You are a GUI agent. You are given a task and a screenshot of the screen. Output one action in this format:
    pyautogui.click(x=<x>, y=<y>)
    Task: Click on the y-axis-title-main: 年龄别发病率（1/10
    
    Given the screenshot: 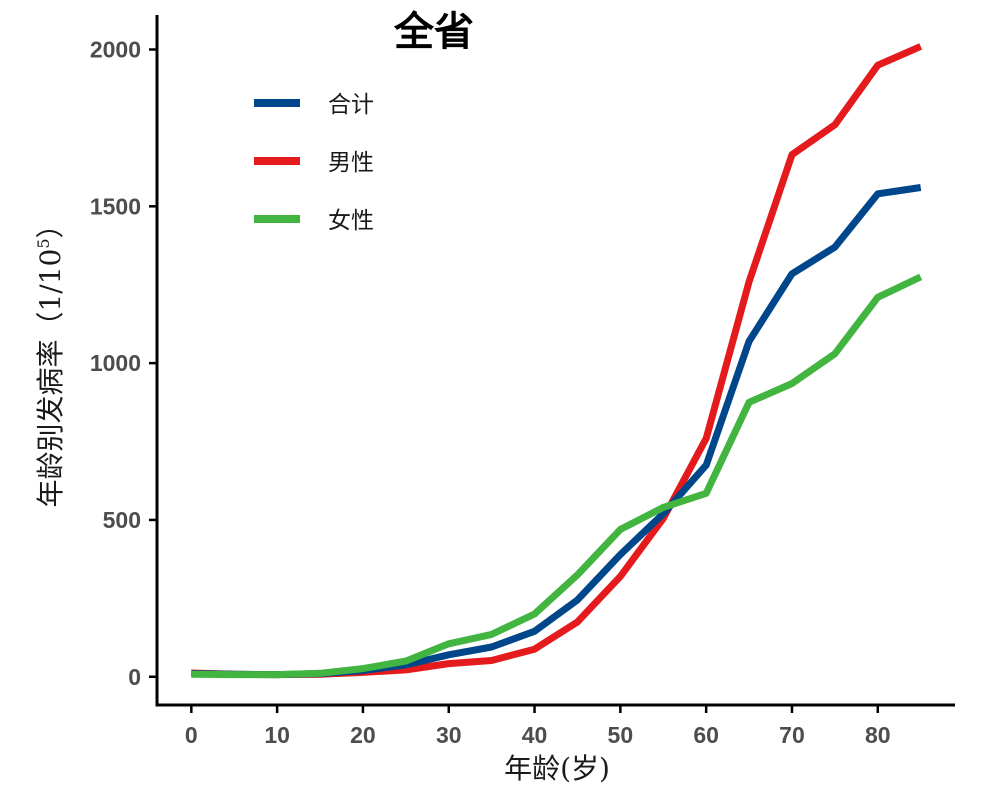 What is the action you would take?
    pyautogui.click(x=50, y=378)
    